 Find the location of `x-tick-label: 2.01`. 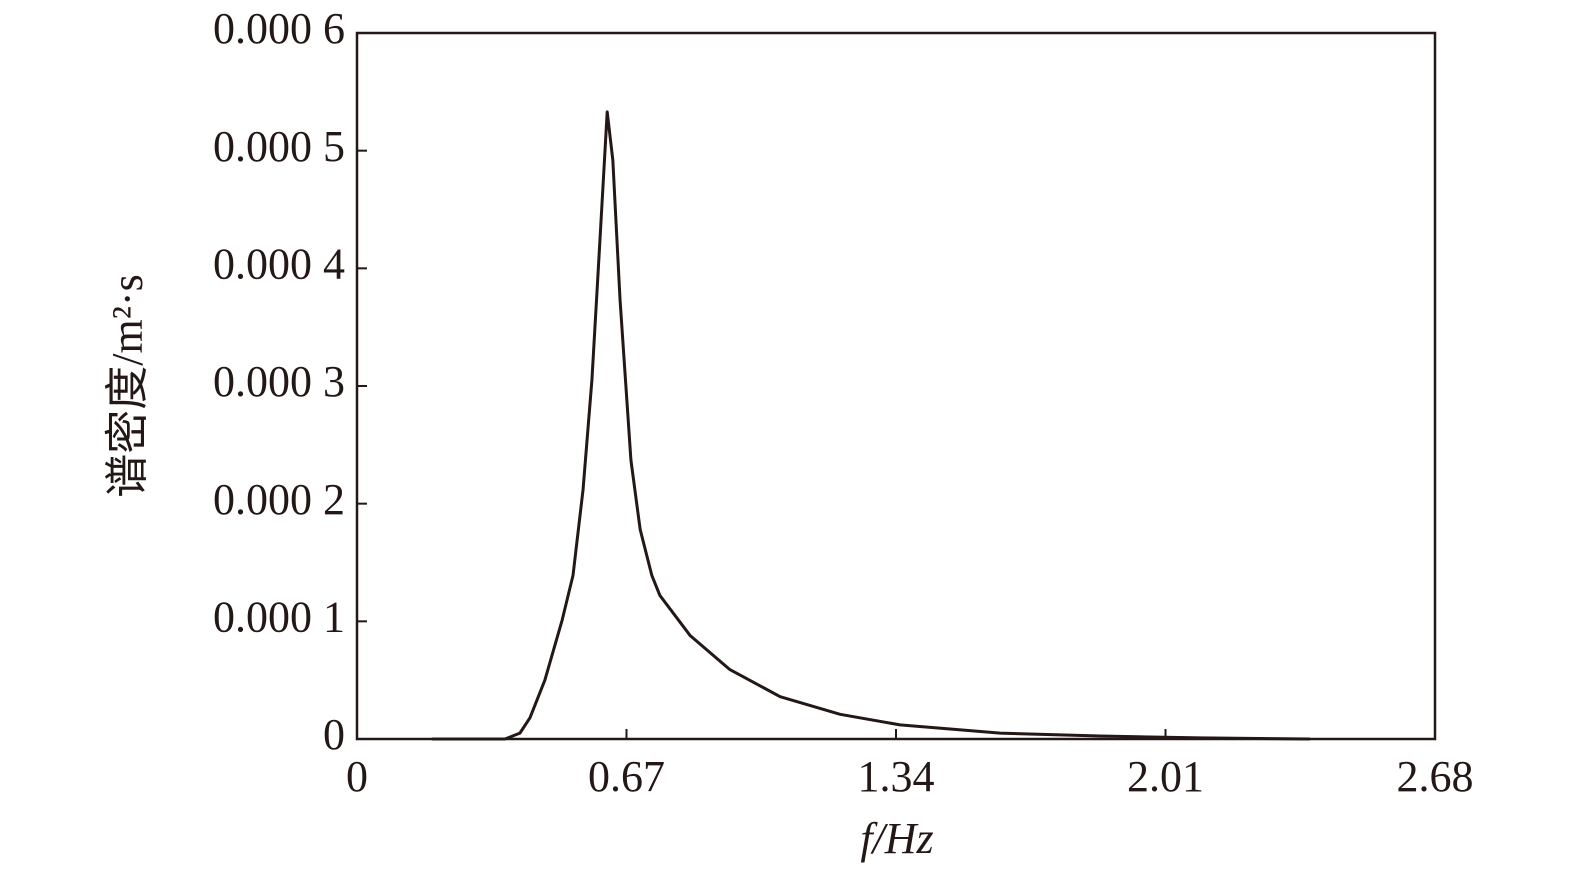

x-tick-label: 2.01 is located at coordinates (1165, 776).